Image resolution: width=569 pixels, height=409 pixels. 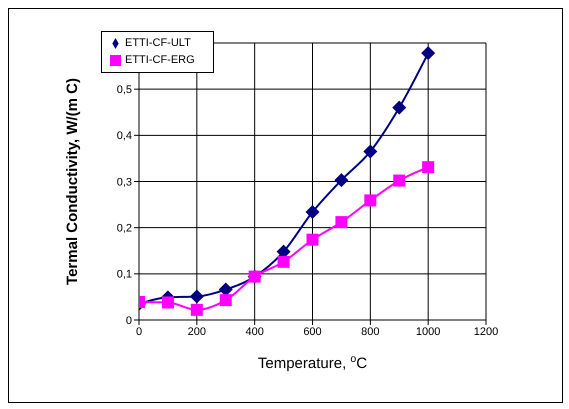 What do you see at coordinates (254, 332) in the screenshot?
I see `x-tick-label: 400` at bounding box center [254, 332].